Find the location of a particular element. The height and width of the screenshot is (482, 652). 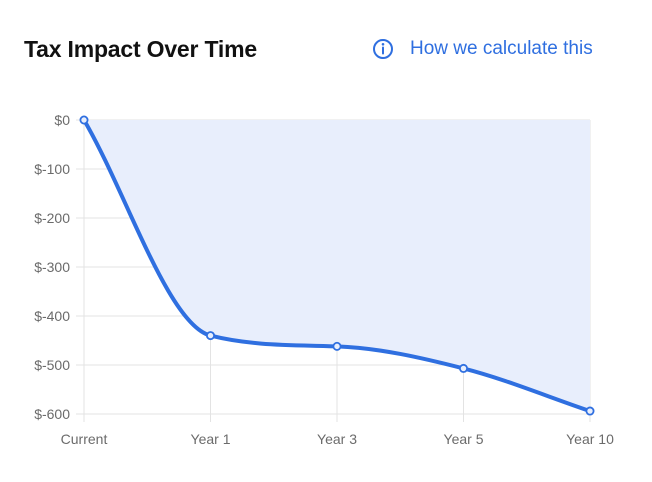

x-tick-label: Year 3 is located at coordinates (337, 439).